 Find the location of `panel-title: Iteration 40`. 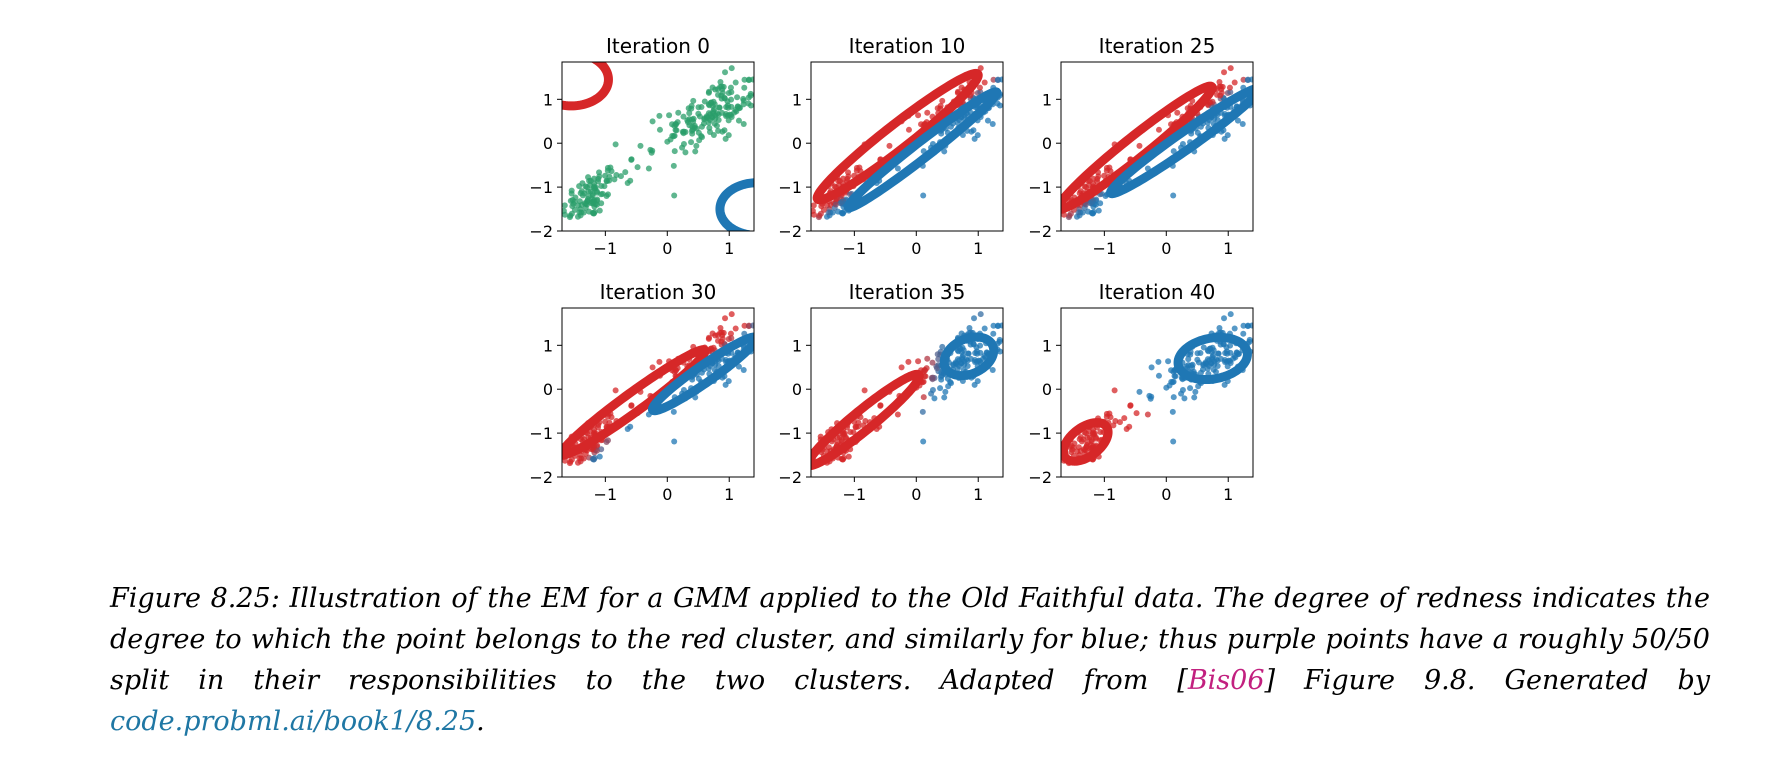

panel-title: Iteration 40 is located at coordinates (1157, 292).